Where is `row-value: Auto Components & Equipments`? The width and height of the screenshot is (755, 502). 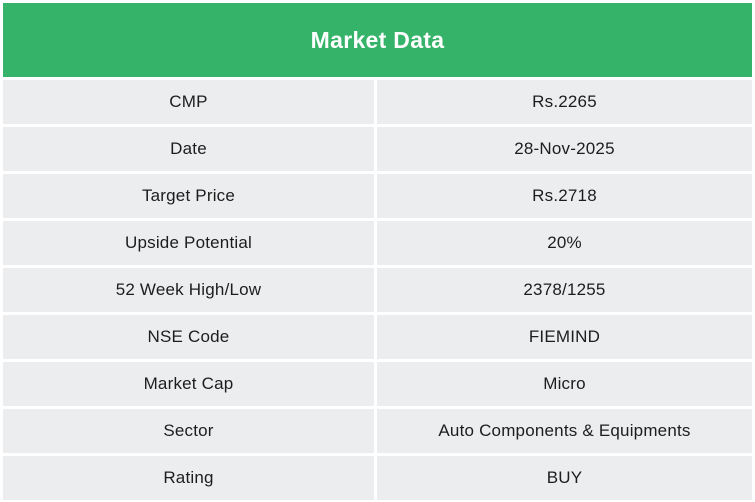
row-value: Auto Components & Equipments is located at coordinates (564, 431).